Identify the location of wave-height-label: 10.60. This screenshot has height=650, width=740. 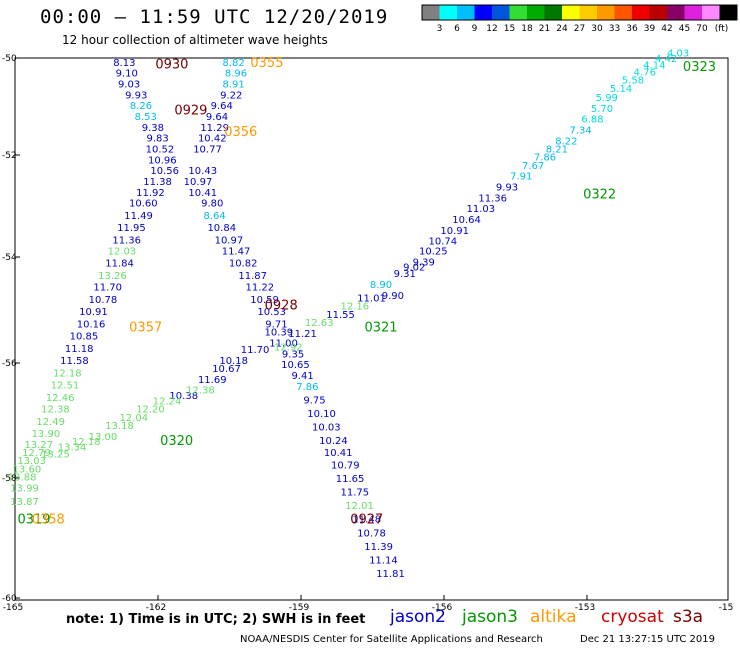
(143, 204).